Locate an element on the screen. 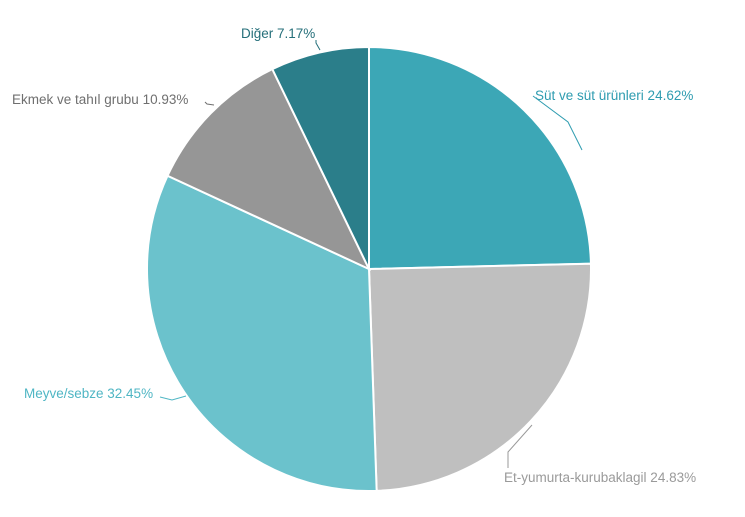 This screenshot has height=517, width=745. label-sut-ve-sut-urunleri: Süt ve süt ürünleri 24.62% is located at coordinates (614, 95).